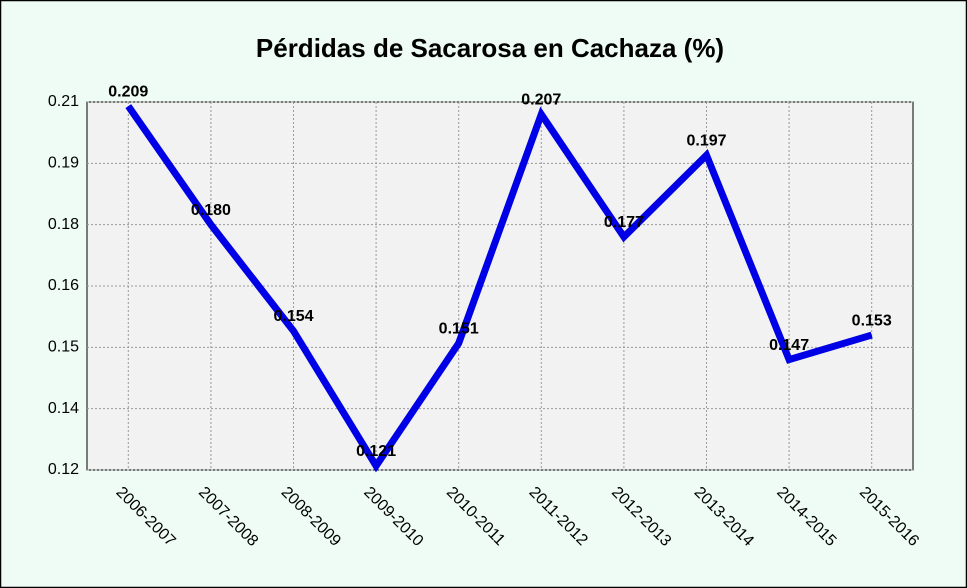 Image resolution: width=967 pixels, height=588 pixels. Describe the element at coordinates (63, 347) in the screenshot. I see `y-tick-label: 0.15` at that location.